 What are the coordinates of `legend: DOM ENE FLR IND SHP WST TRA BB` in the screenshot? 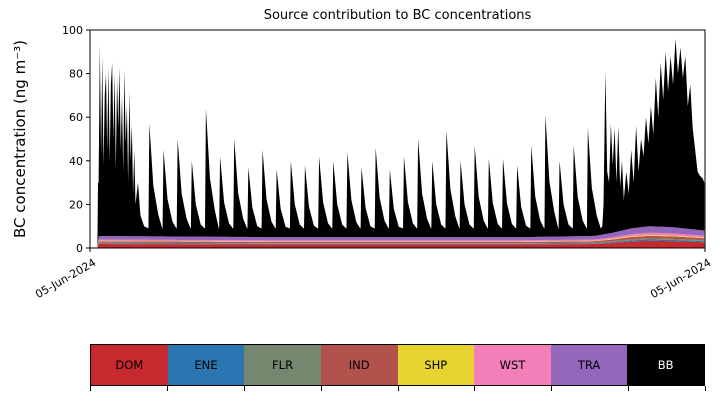 It's located at (397, 365).